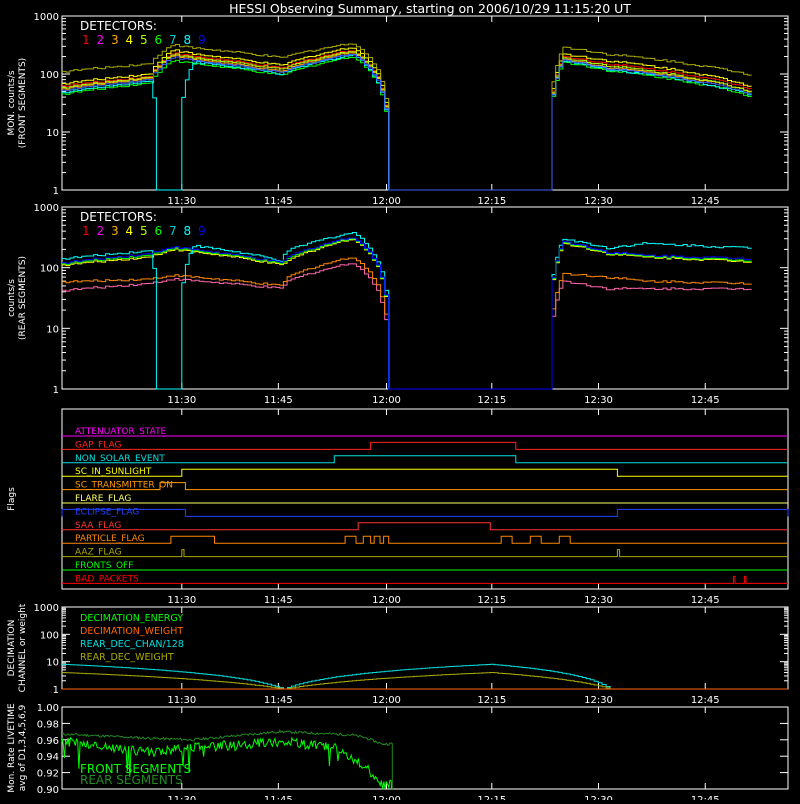 This screenshot has width=800, height=804. Describe the element at coordinates (188, 231) in the screenshot. I see `rear-legend-number: 8` at that location.